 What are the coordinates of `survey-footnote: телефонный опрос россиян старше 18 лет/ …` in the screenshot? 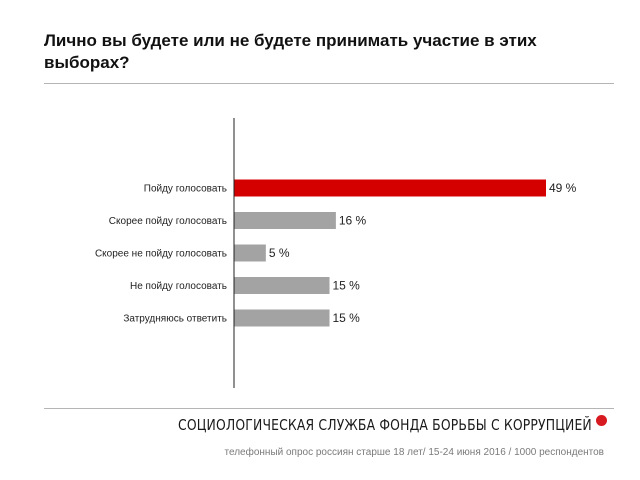 It's located at (414, 452).